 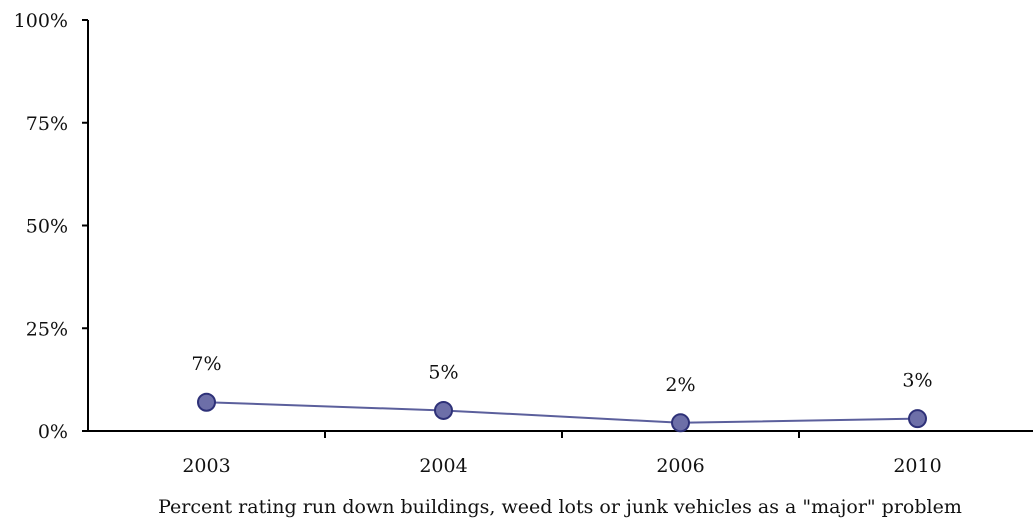 I want to click on y-tick-label: 100%, so click(x=41, y=21).